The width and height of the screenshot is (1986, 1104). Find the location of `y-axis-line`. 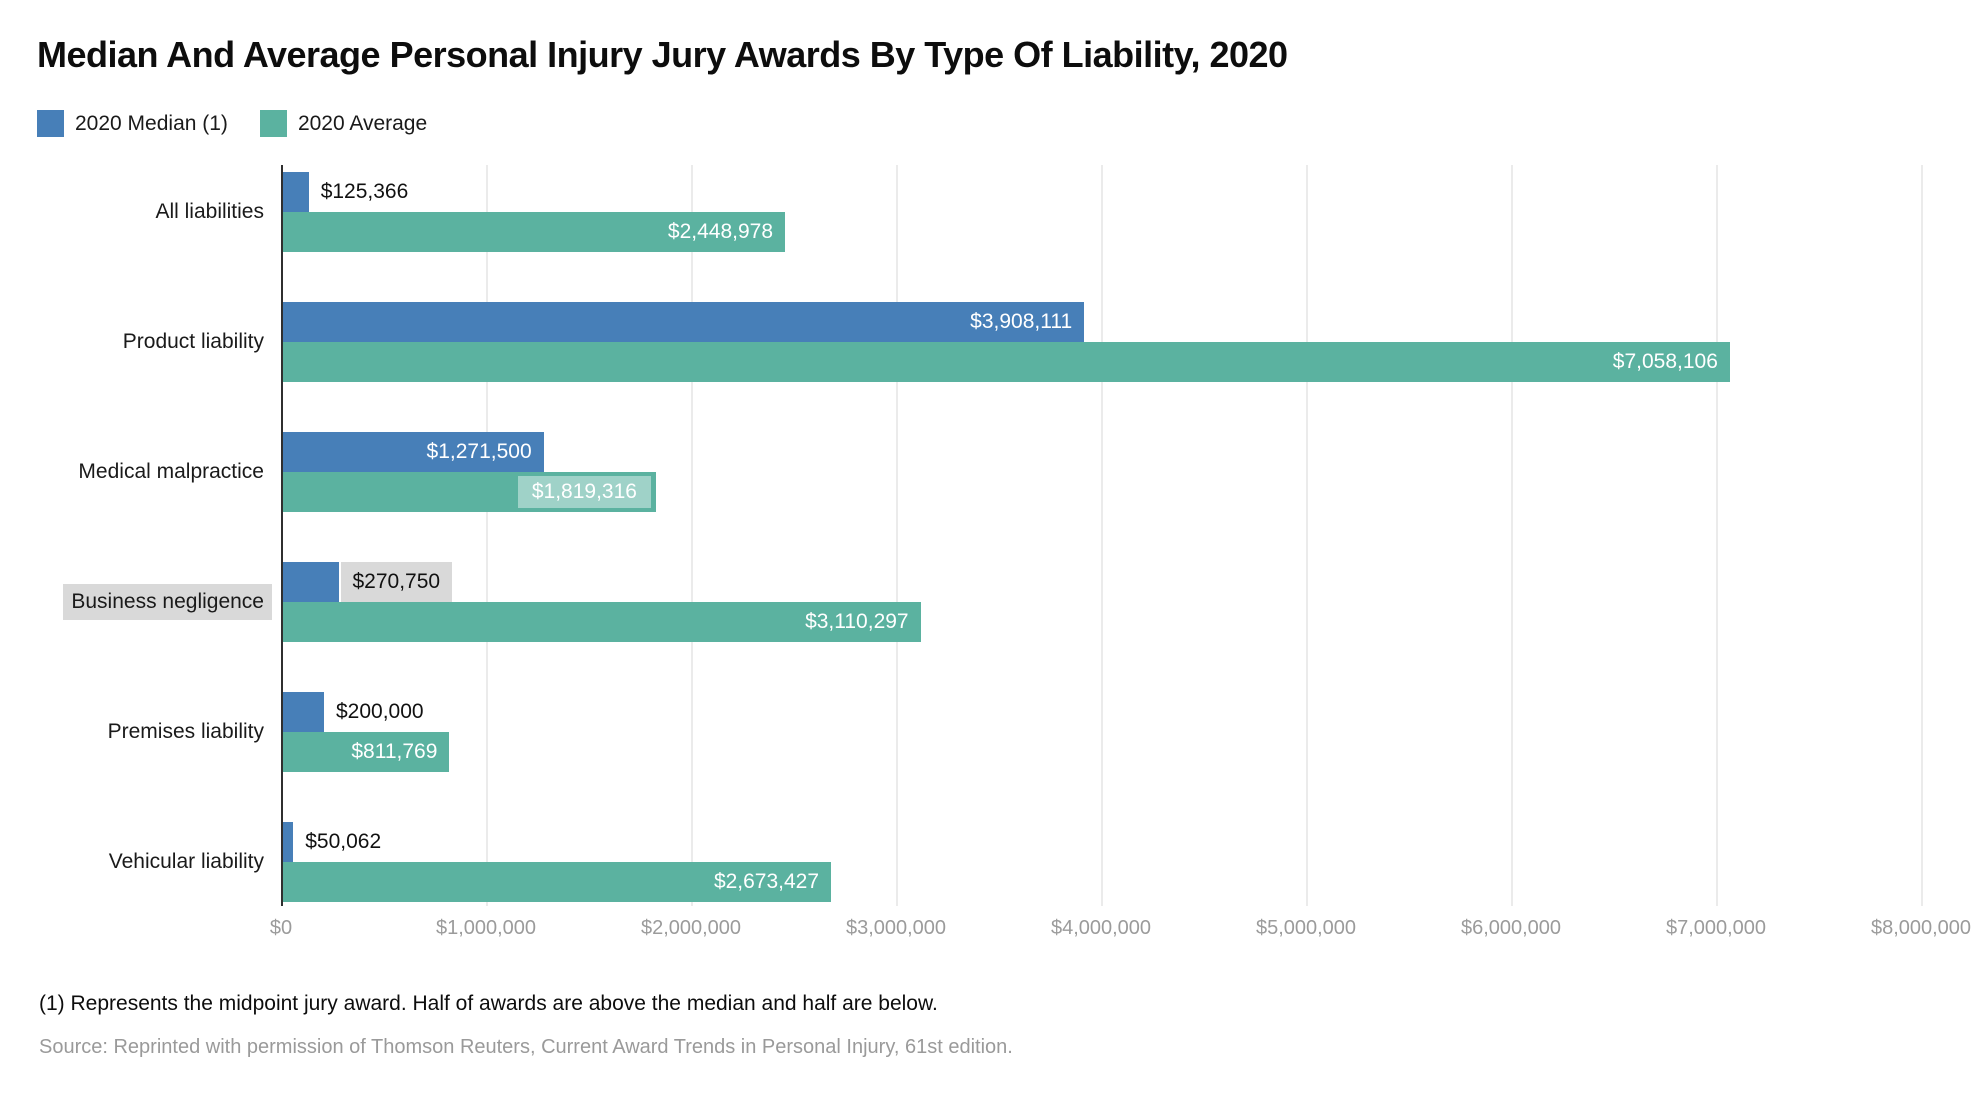

y-axis-line is located at coordinates (282, 535).